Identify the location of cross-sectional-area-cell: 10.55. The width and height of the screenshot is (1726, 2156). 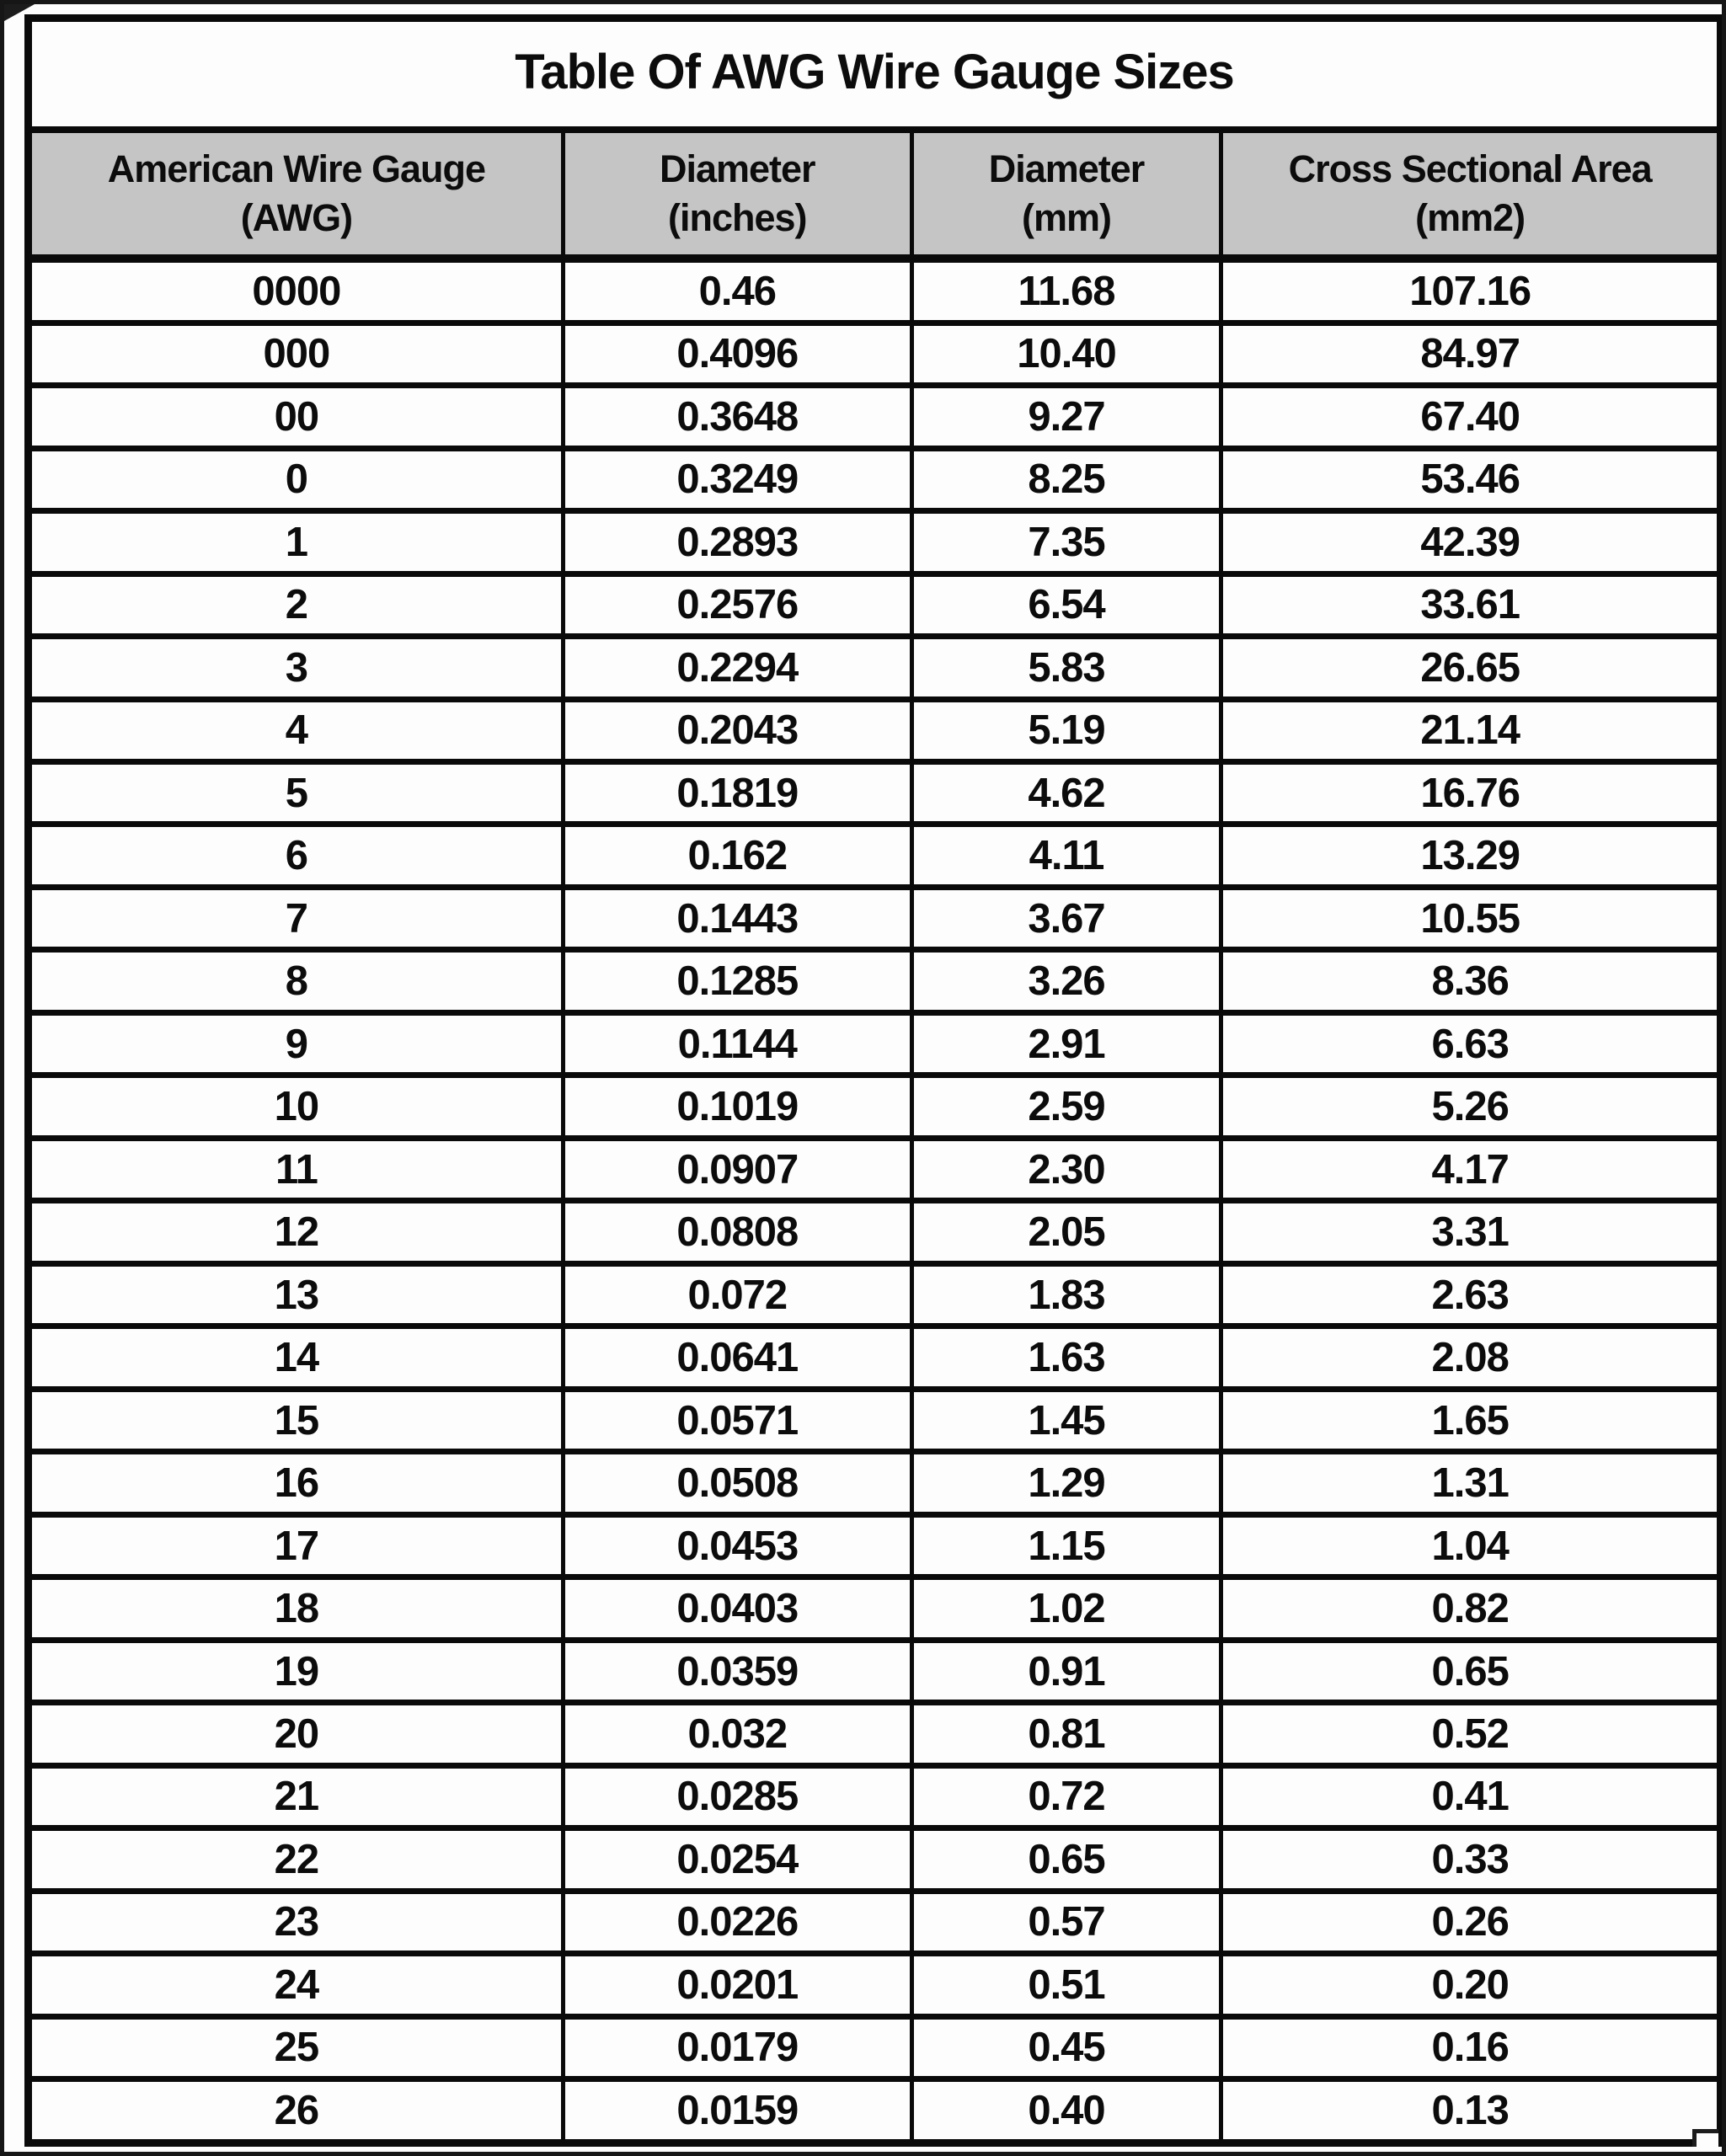
(1471, 918).